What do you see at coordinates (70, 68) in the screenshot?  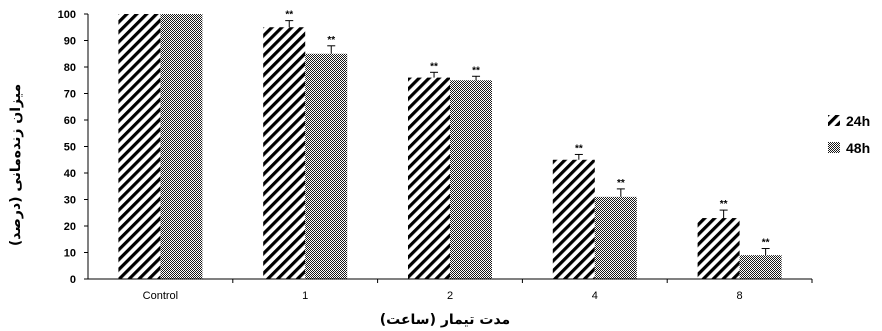 I see `y-tick-label: 80` at bounding box center [70, 68].